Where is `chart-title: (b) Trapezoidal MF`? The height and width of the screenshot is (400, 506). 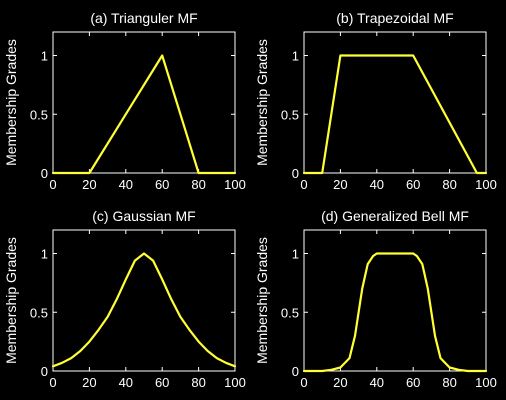
chart-title: (b) Trapezoidal MF is located at coordinates (394, 18).